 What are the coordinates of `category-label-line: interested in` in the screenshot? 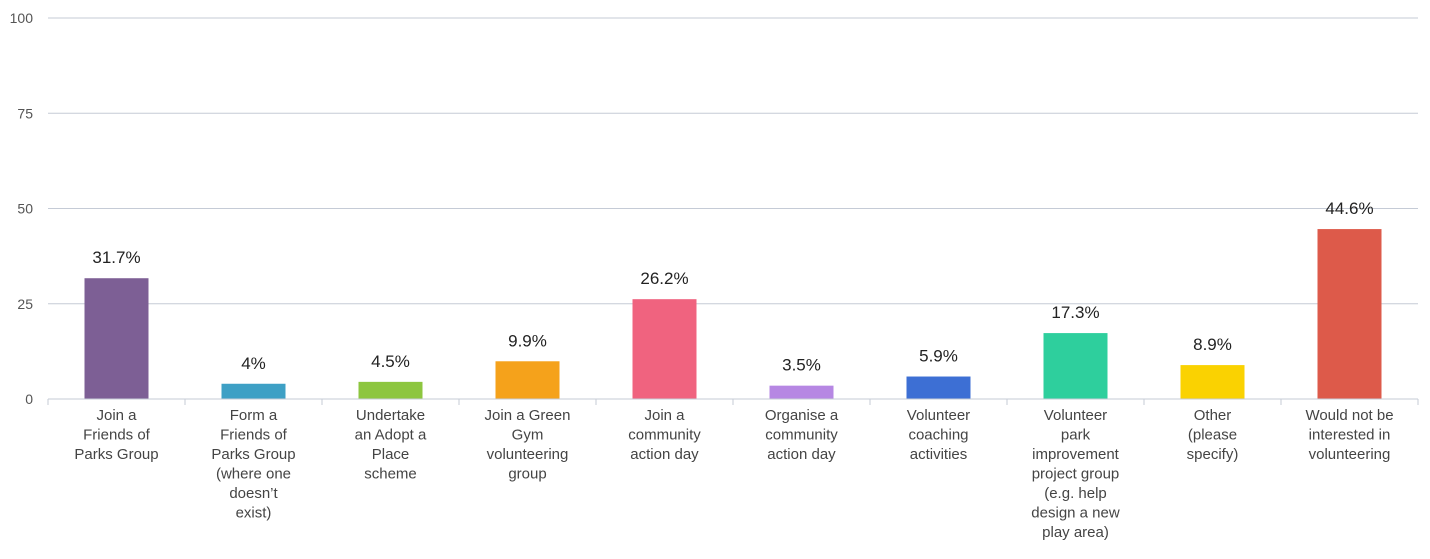 It's located at (1350, 435).